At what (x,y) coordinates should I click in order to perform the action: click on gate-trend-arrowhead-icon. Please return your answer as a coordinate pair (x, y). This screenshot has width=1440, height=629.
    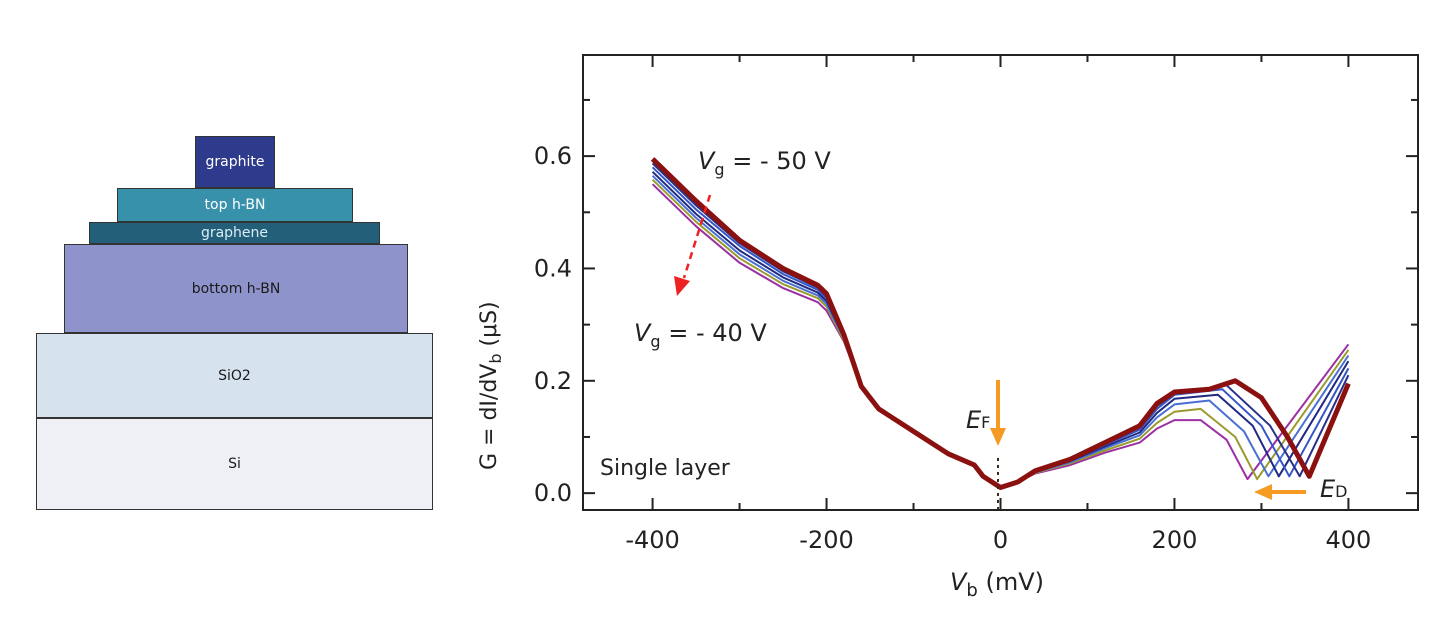
    Looking at the image, I should click on (682, 286).